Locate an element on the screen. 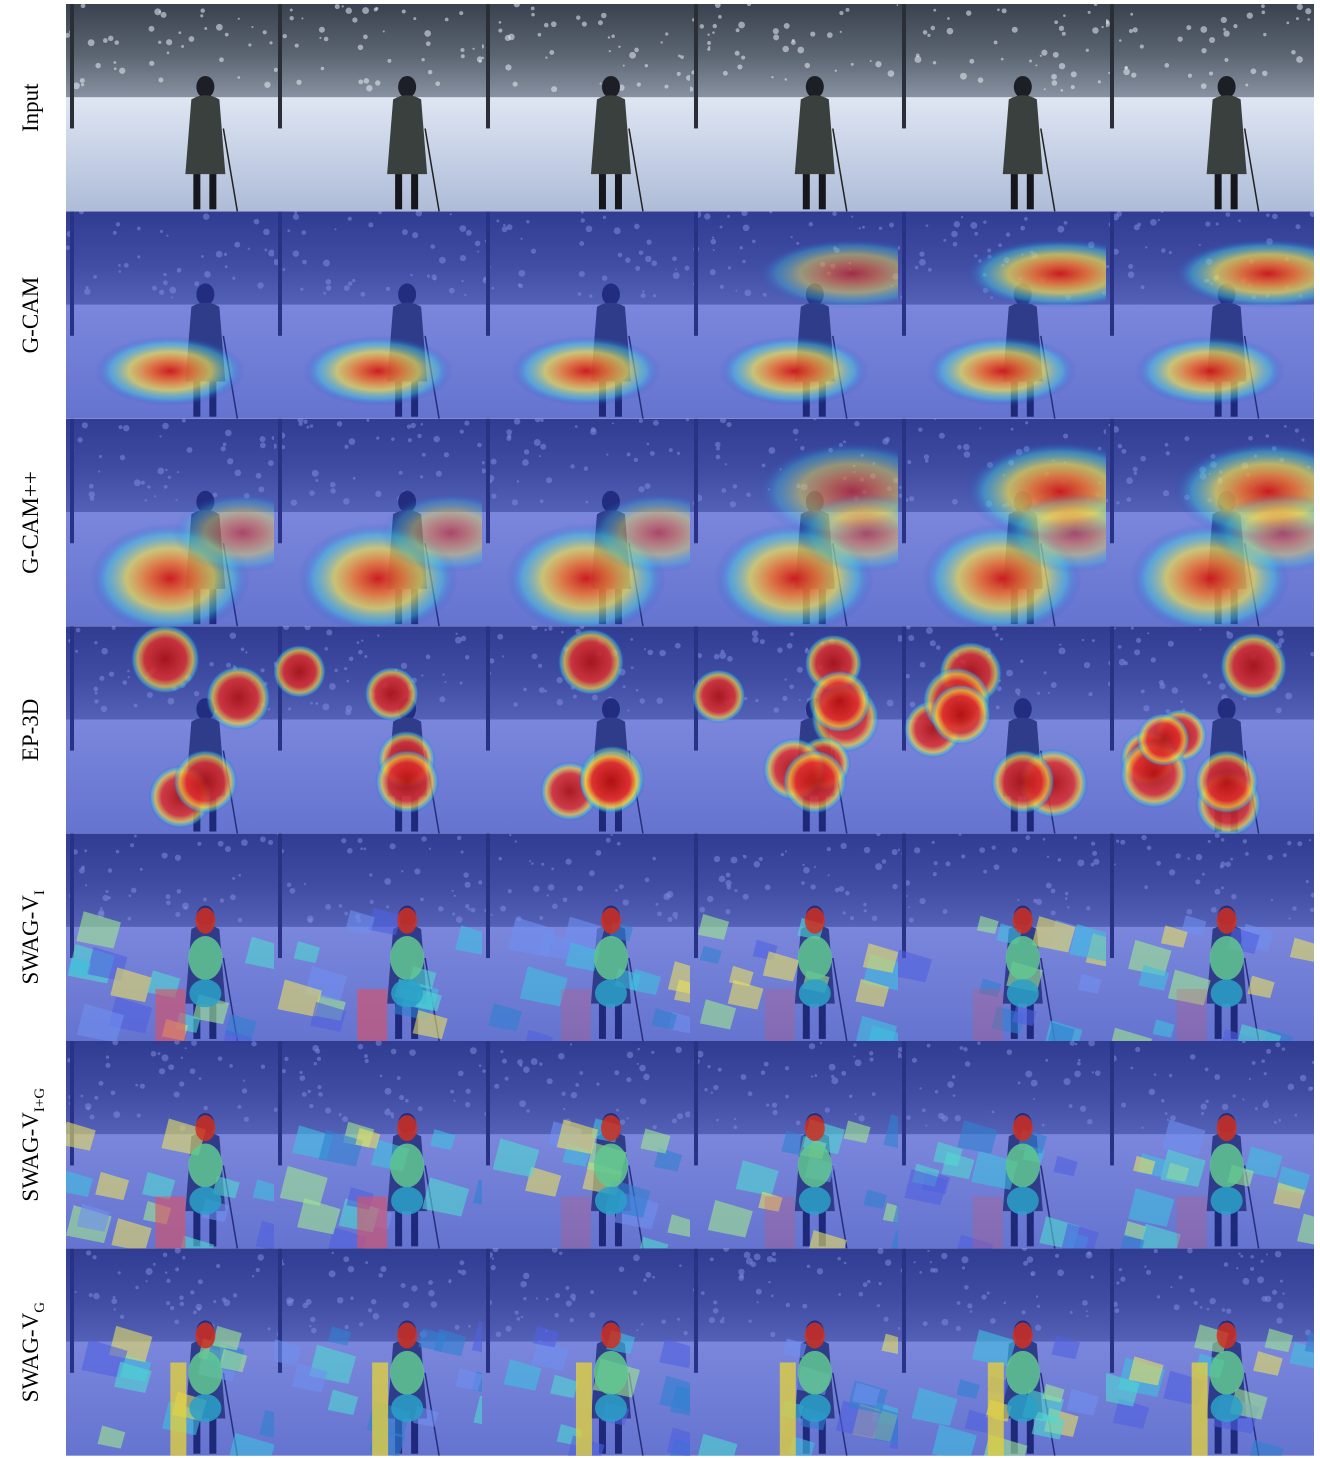 This screenshot has height=1458, width=1320. segment-yellow-strip is located at coordinates (995, 1409).